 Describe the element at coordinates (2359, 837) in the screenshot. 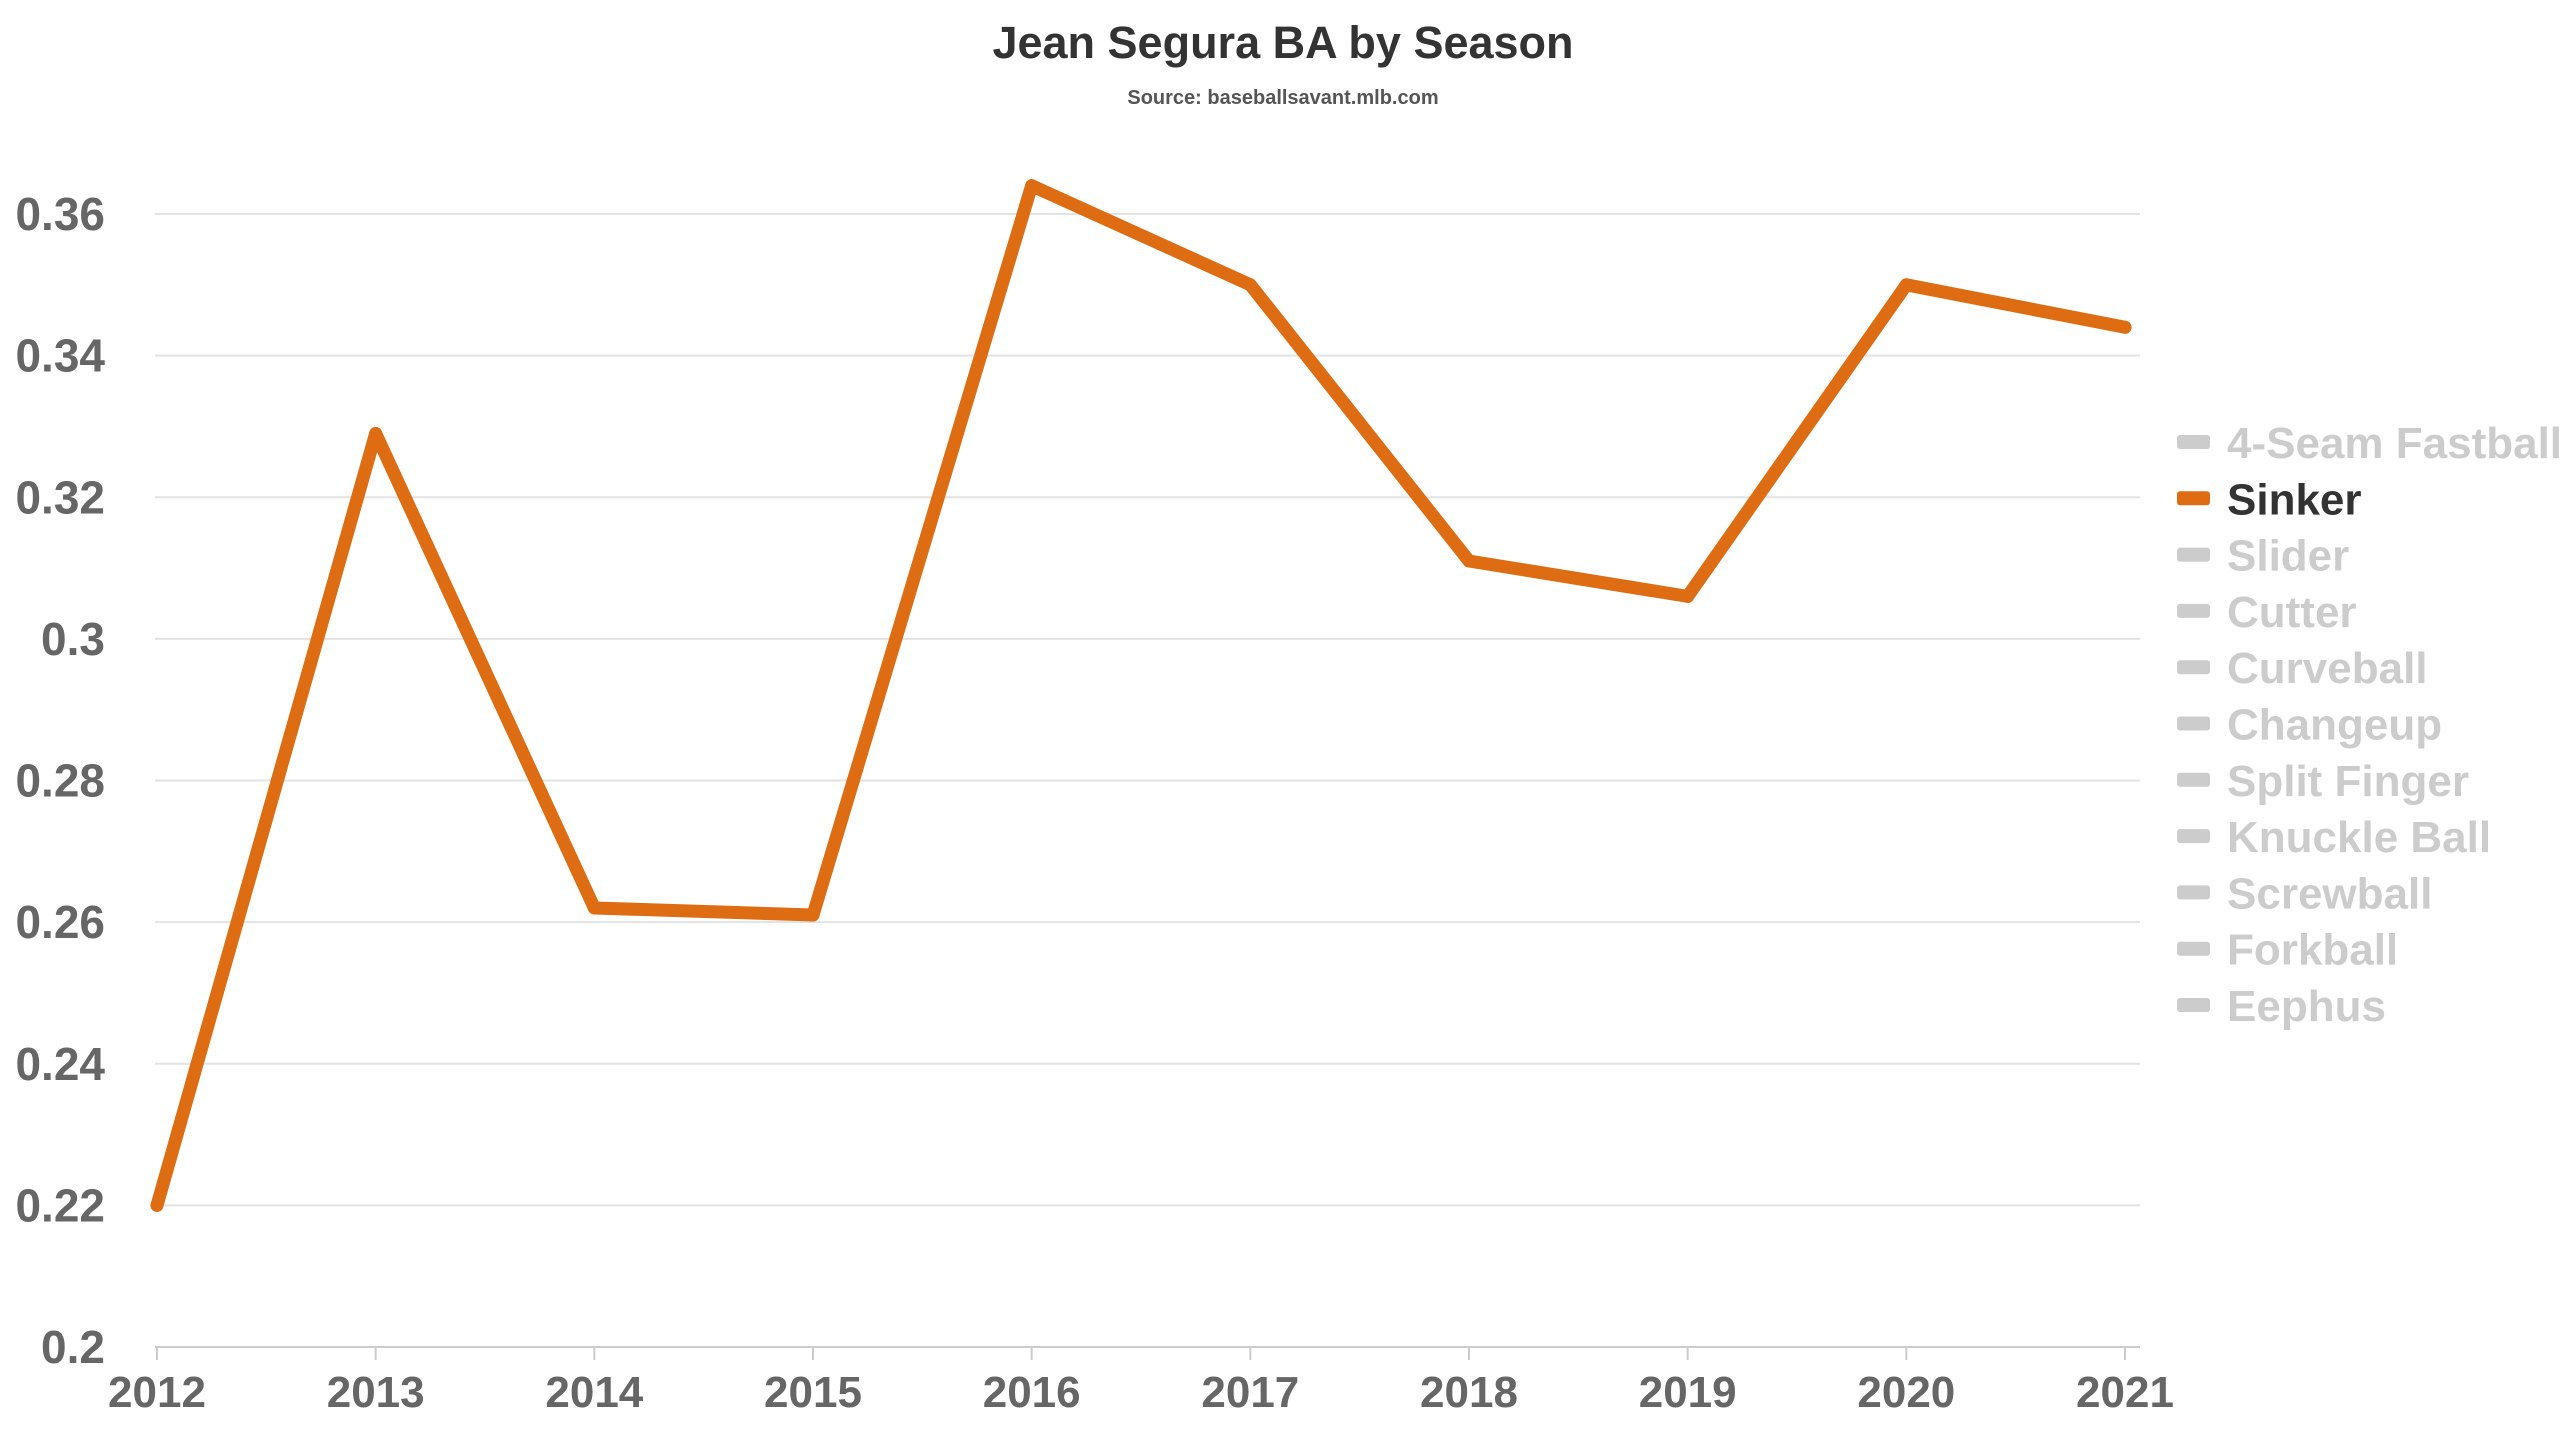

I see `legend-label: Knuckle Ball` at that location.